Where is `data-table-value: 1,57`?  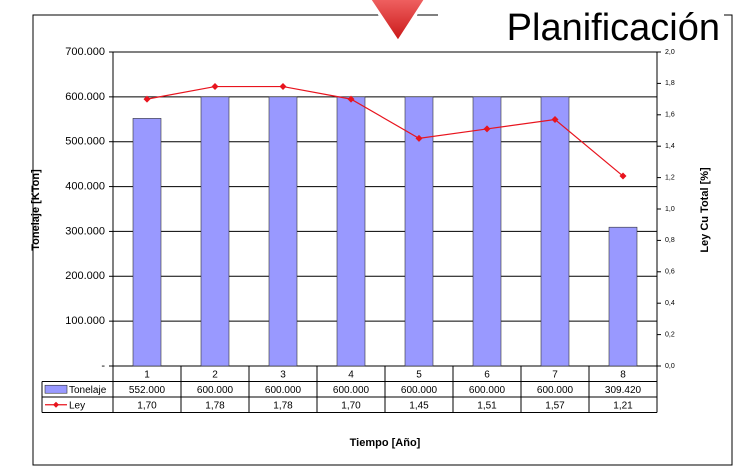 data-table-value: 1,57 is located at coordinates (555, 405).